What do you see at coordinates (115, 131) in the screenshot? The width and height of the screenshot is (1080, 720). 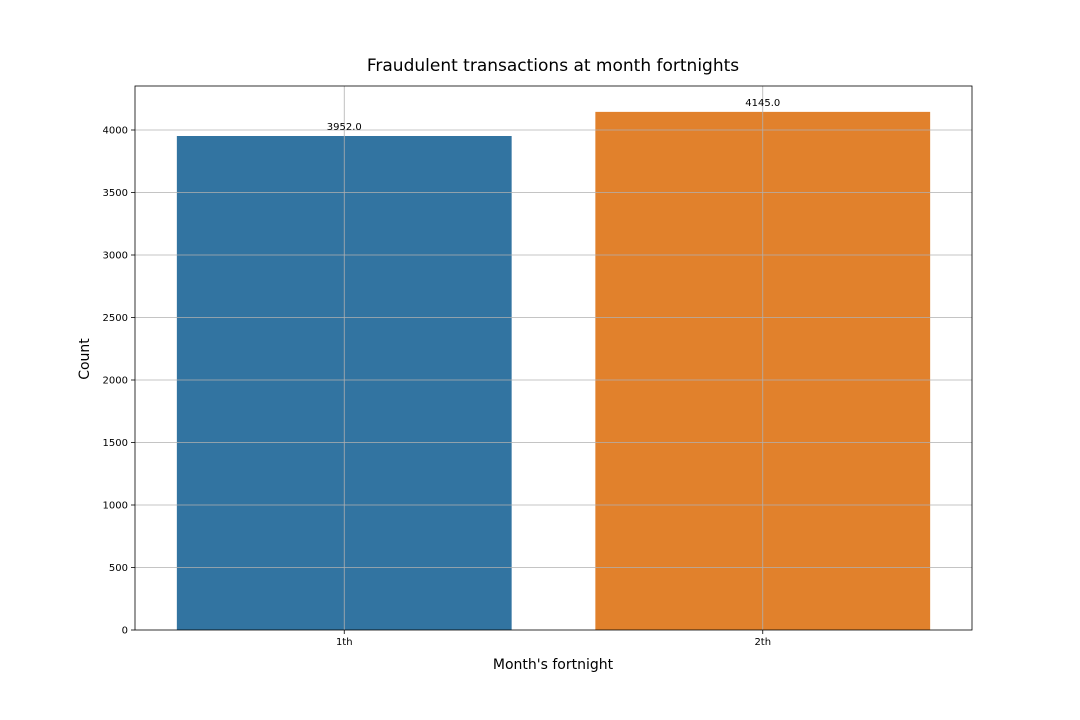 I see `y-tick-label: 4000` at bounding box center [115, 131].